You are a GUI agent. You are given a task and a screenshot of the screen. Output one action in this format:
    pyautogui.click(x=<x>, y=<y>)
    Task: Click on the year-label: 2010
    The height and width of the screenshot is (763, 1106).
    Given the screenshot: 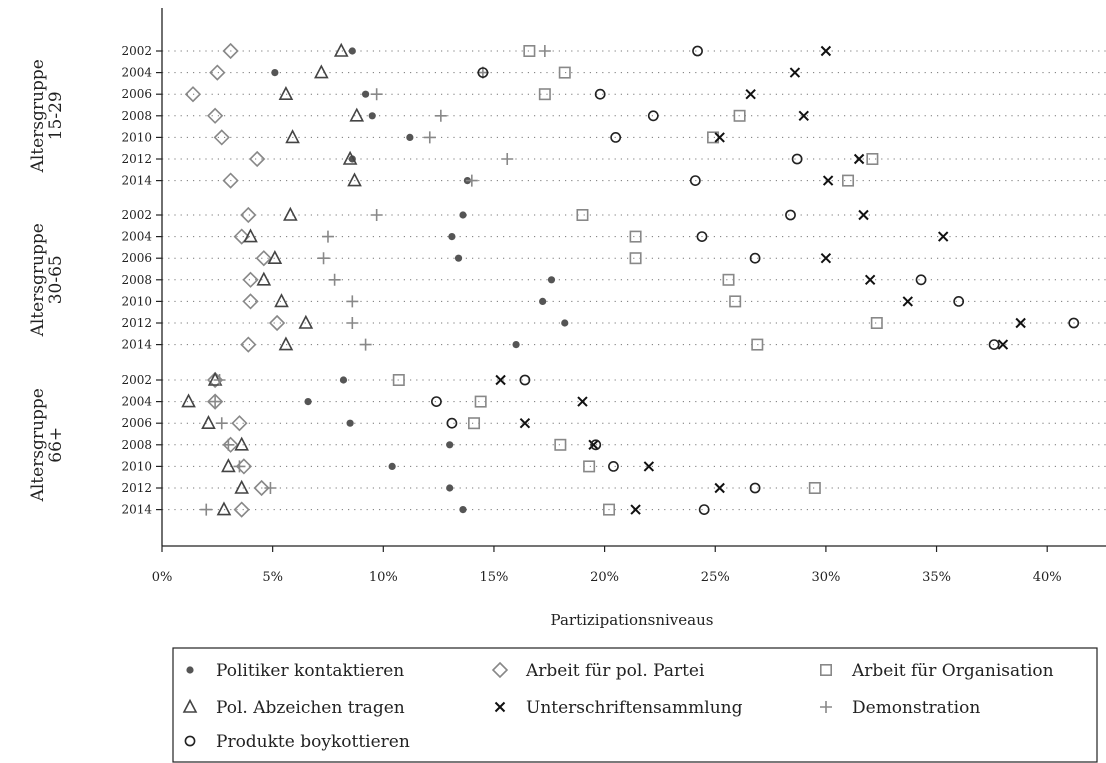 What is the action you would take?
    pyautogui.click(x=136, y=466)
    